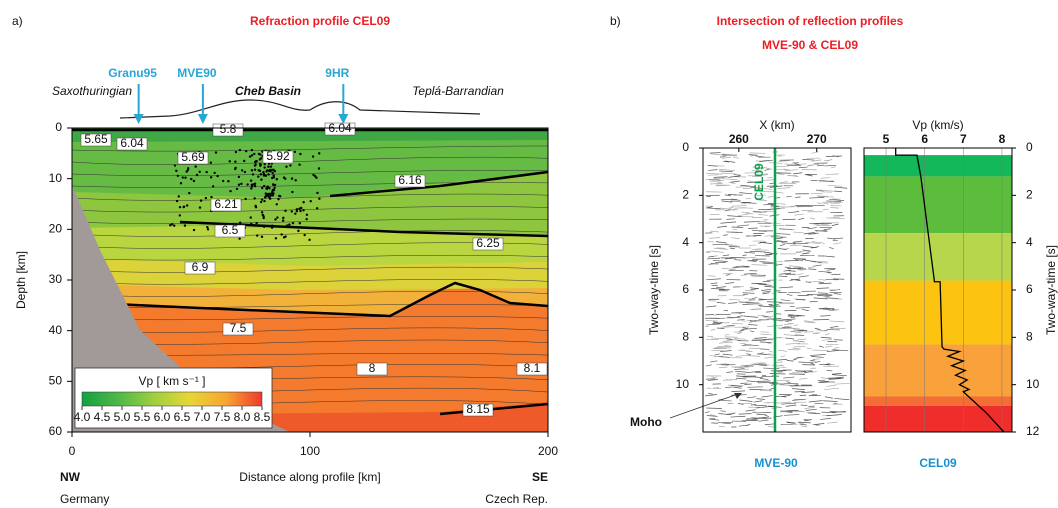  I want to click on contour-label: 6.04, so click(132, 143).